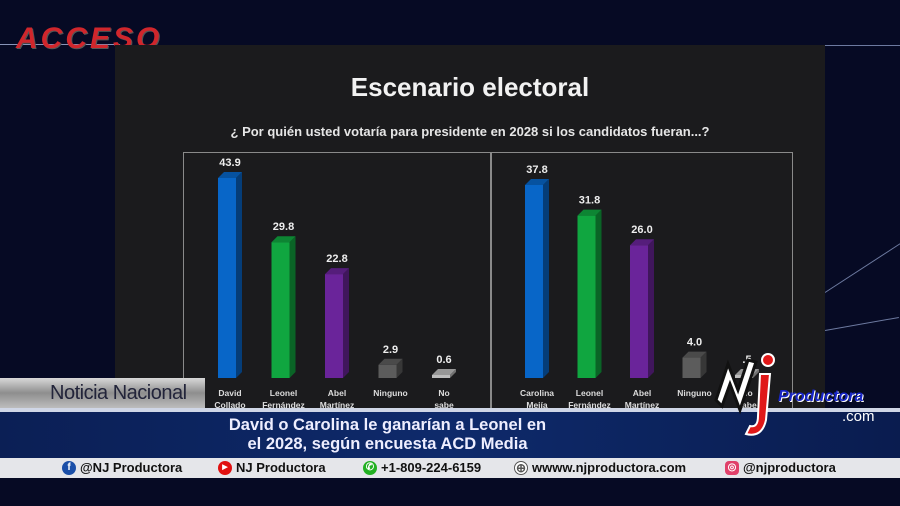 This screenshot has height=506, width=900. What do you see at coordinates (229, 405) in the screenshot?
I see `category-label: Collado` at bounding box center [229, 405].